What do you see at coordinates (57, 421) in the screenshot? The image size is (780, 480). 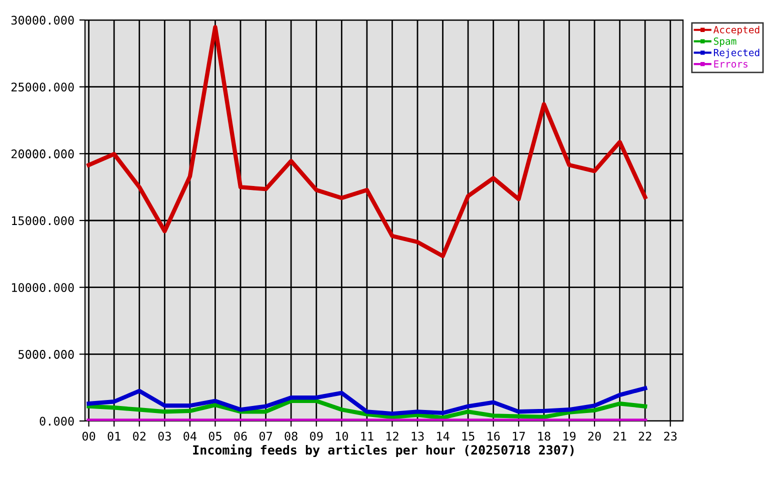 I see `y-tick-label: 0.000` at bounding box center [57, 421].